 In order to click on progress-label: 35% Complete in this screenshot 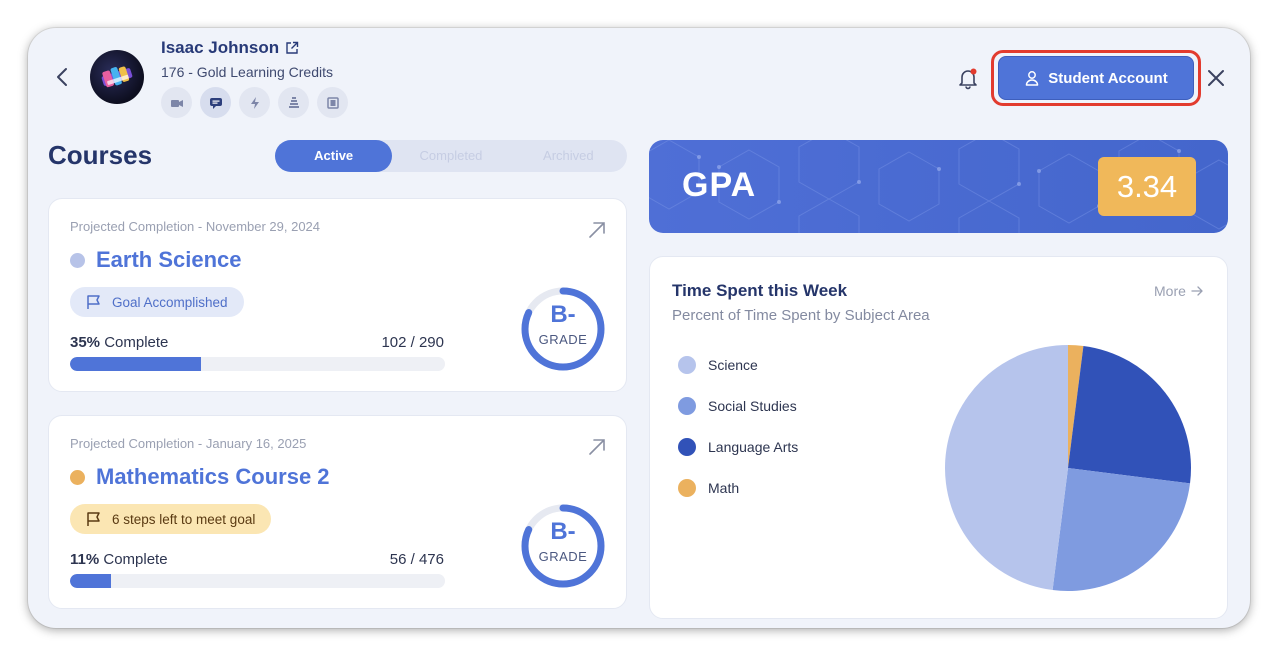, I will do `click(119, 342)`.